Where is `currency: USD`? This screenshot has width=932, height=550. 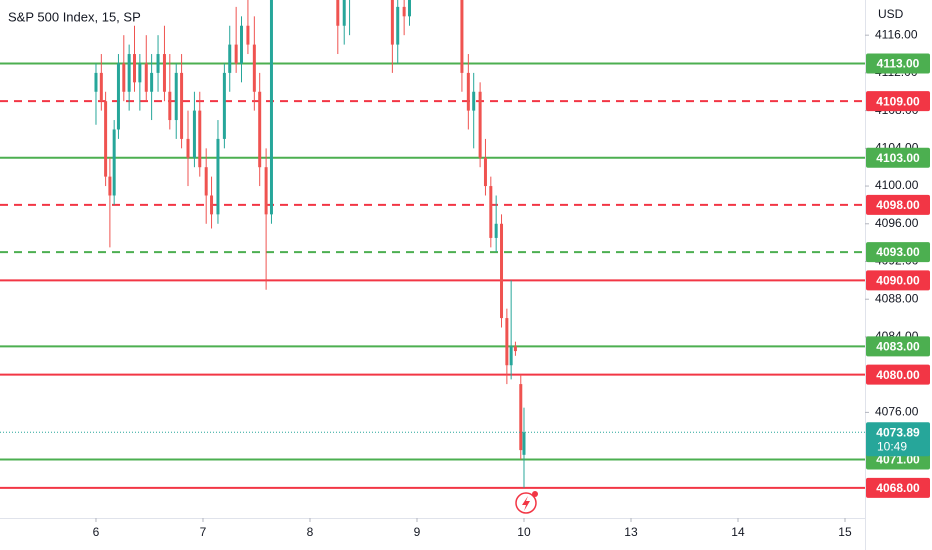 currency: USD is located at coordinates (891, 14).